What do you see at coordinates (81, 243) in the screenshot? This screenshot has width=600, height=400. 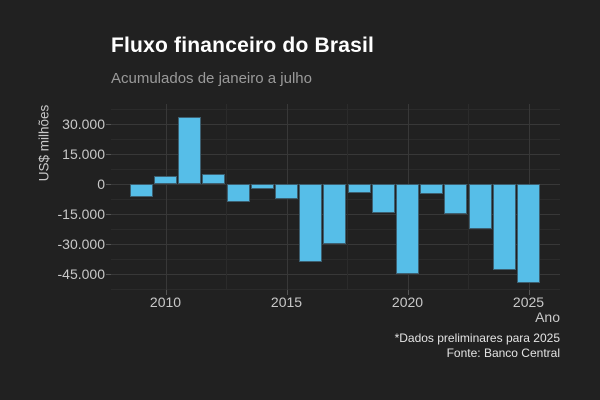 I see `y-tick-label: -30.000` at bounding box center [81, 243].